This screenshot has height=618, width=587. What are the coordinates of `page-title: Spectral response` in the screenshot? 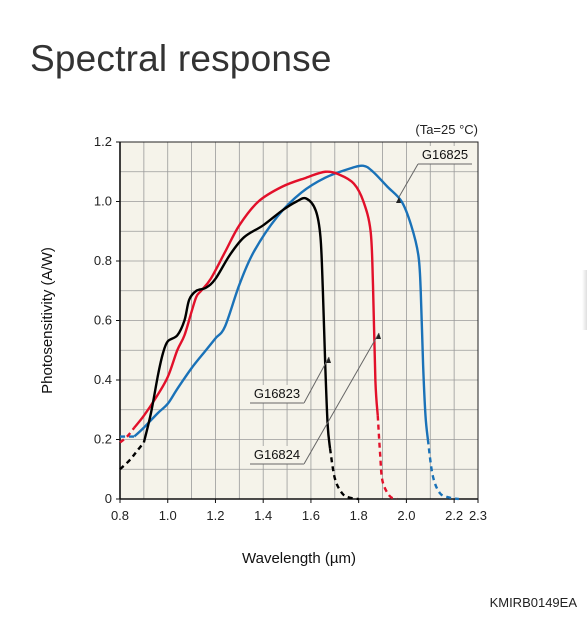 It's located at (181, 58).